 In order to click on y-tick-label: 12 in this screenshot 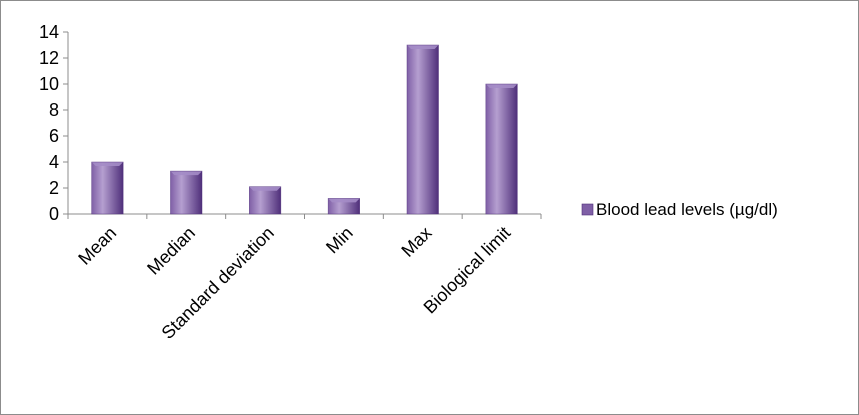, I will do `click(49, 58)`.